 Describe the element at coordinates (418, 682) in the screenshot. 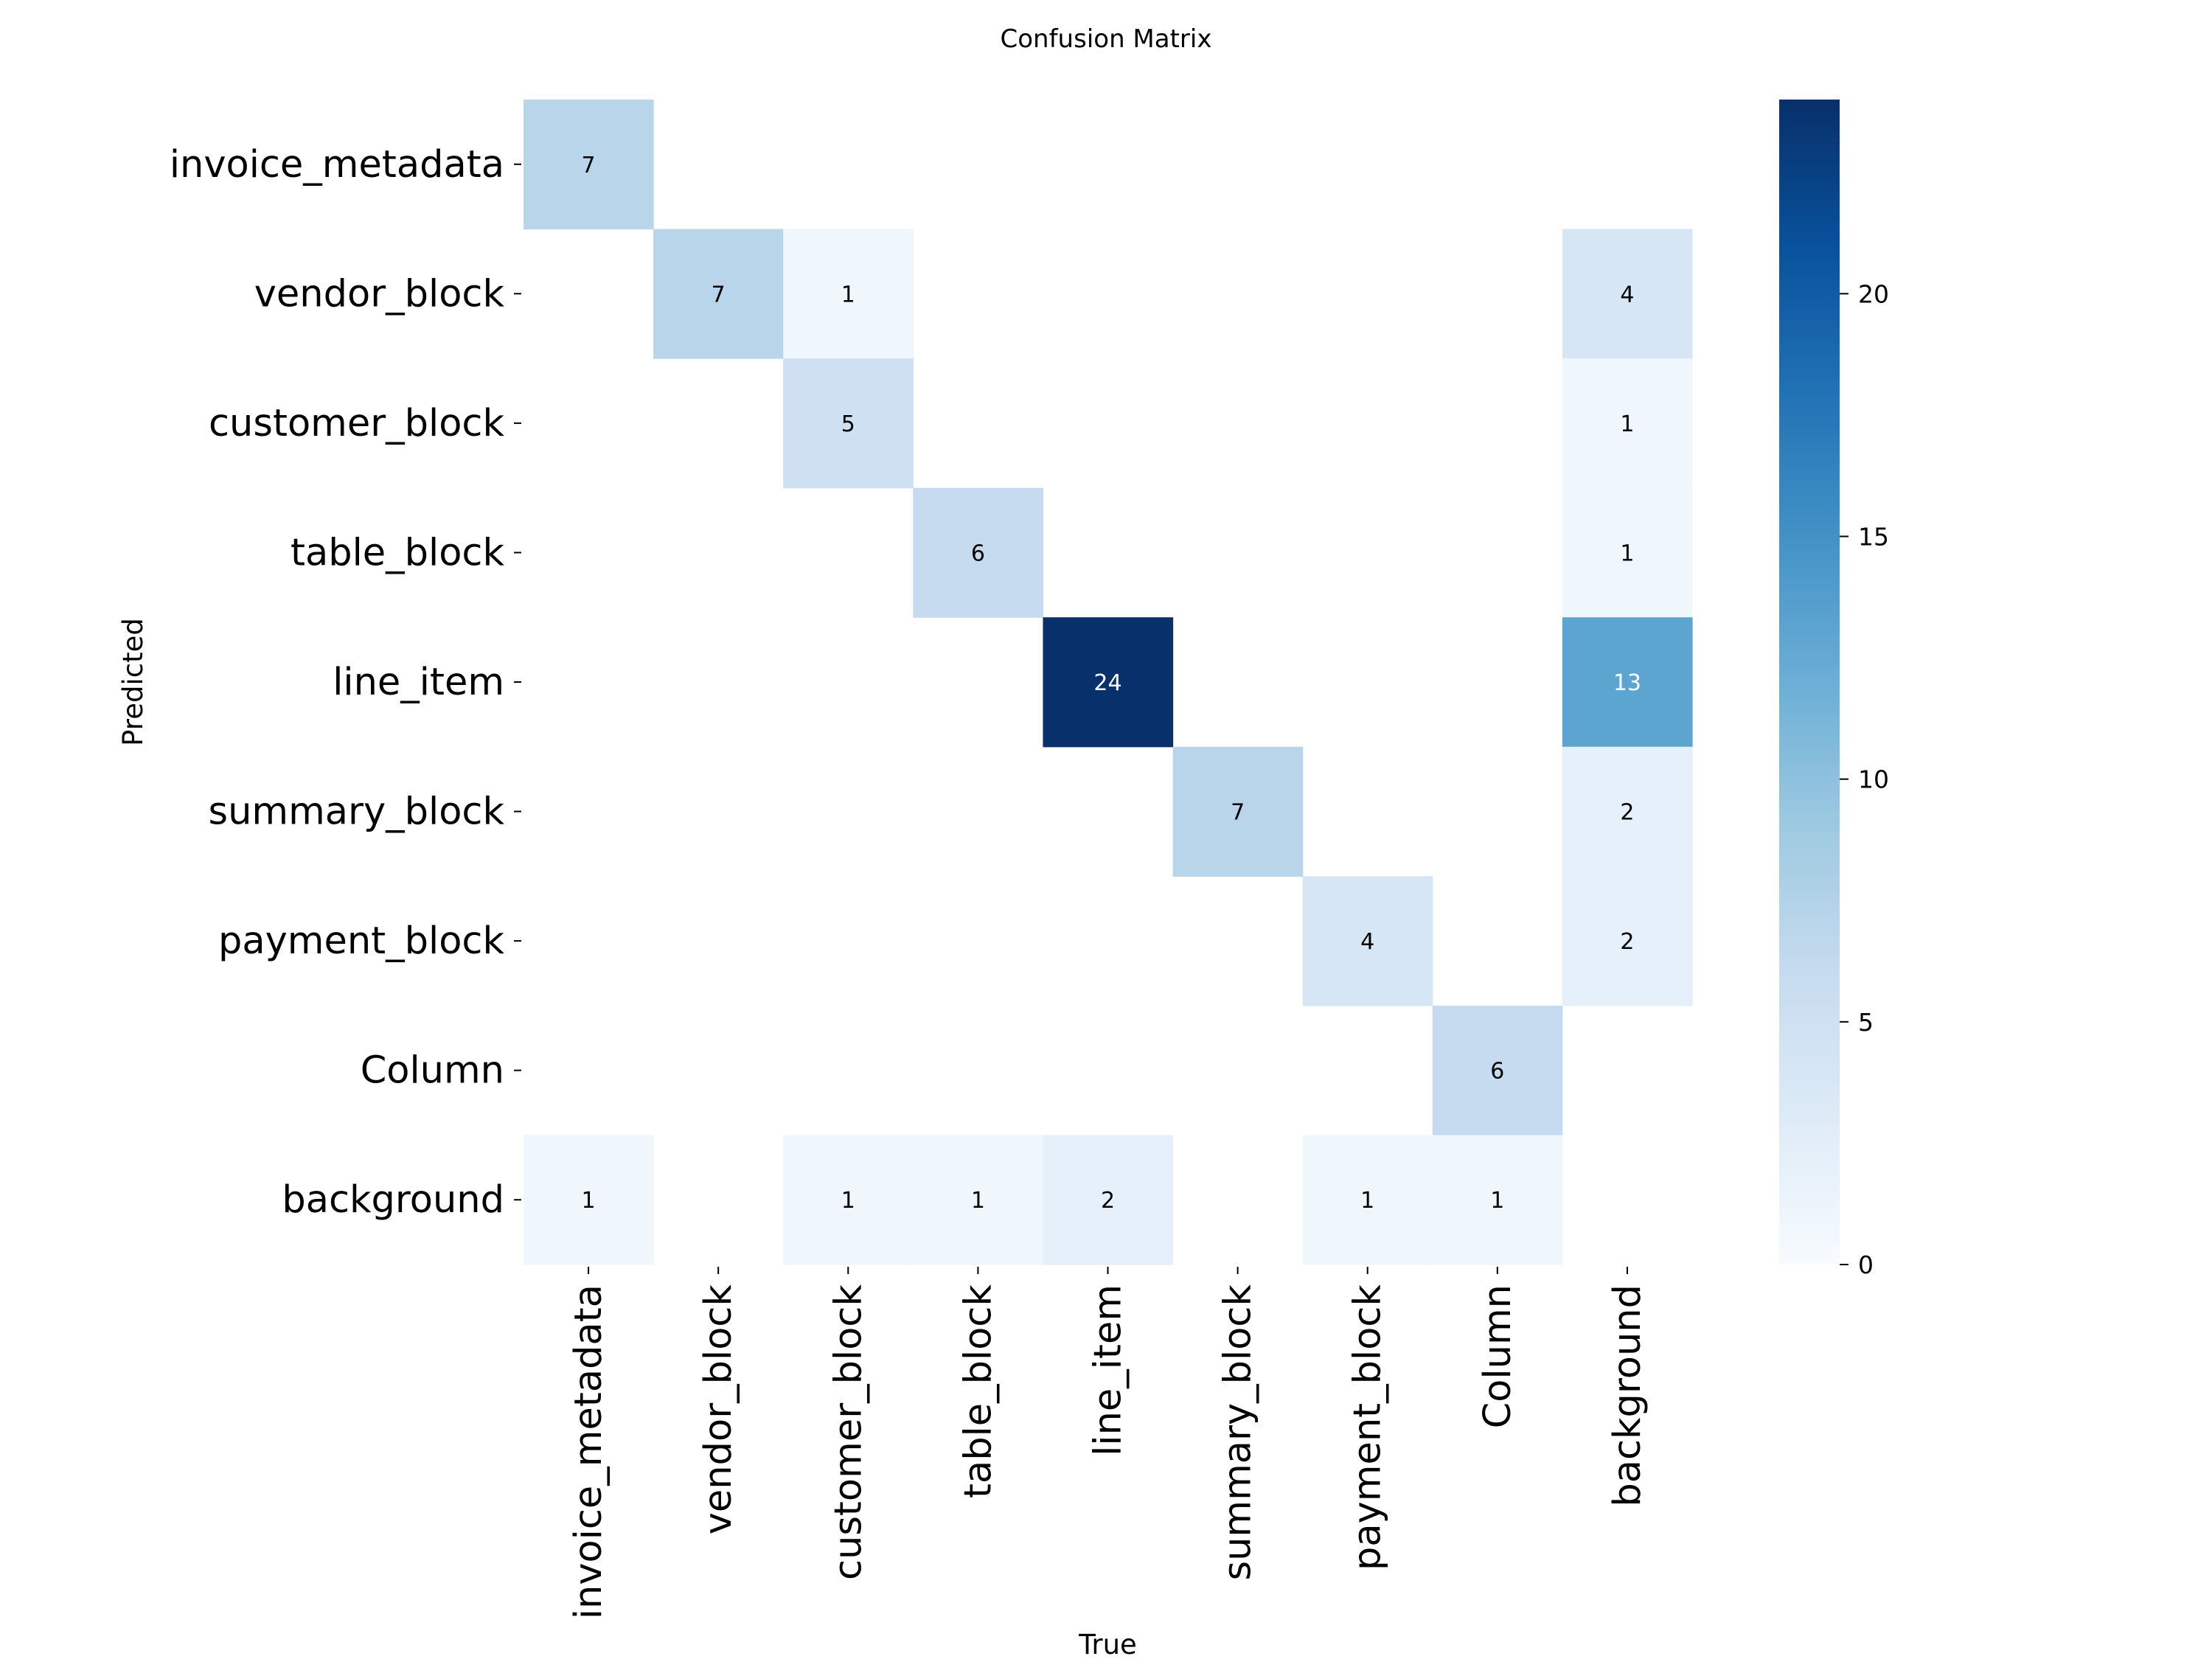

I see `y-tick-label: line_item` at that location.